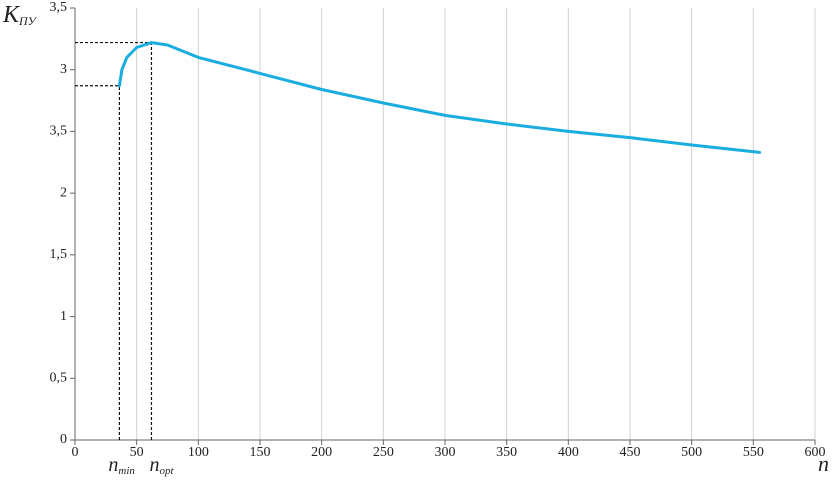 The height and width of the screenshot is (484, 833). I want to click on marker-label: nopt, so click(161, 465).